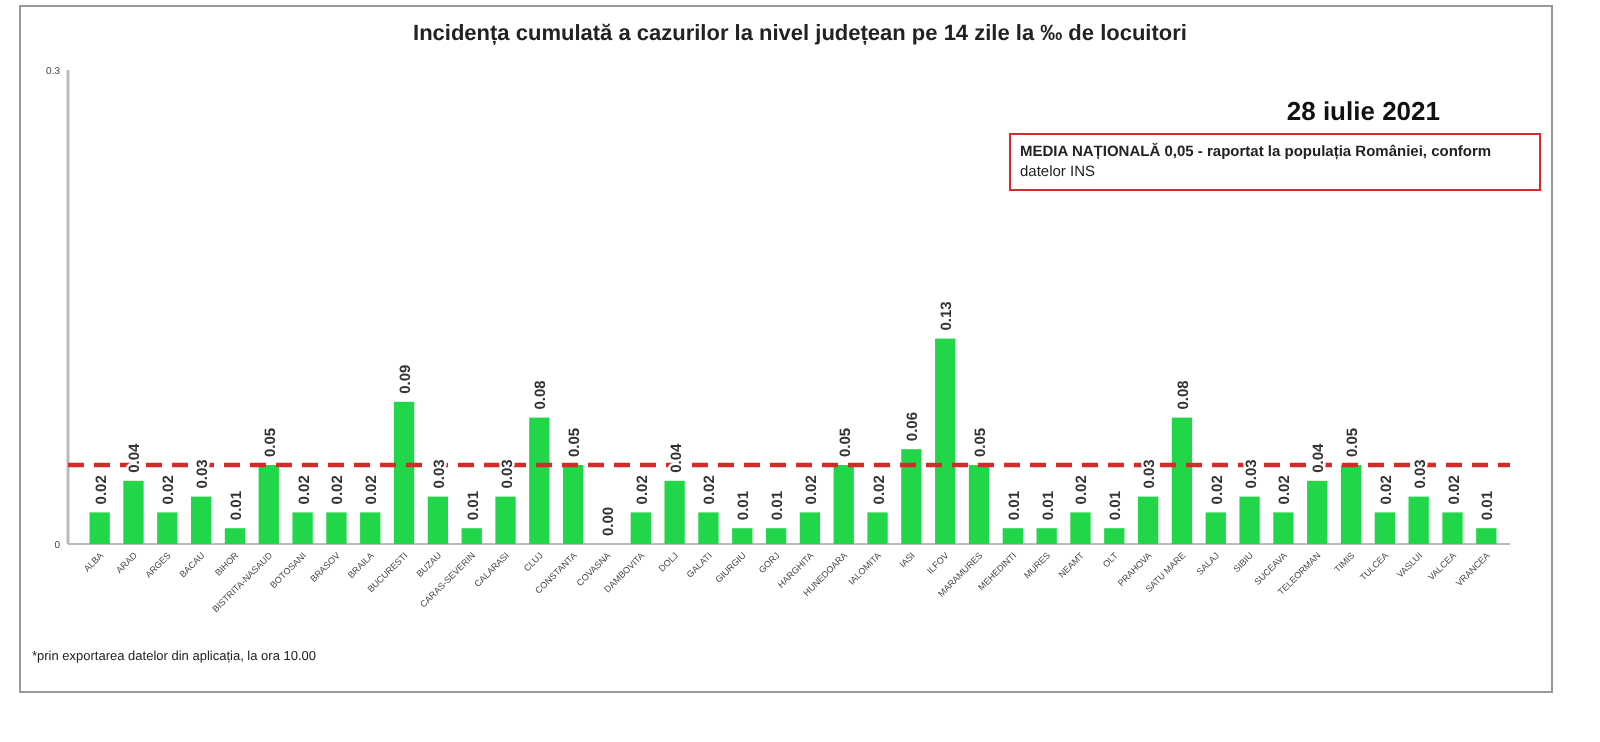  Describe the element at coordinates (1363, 111) in the screenshot. I see `text: 28 iulie 2021` at that location.